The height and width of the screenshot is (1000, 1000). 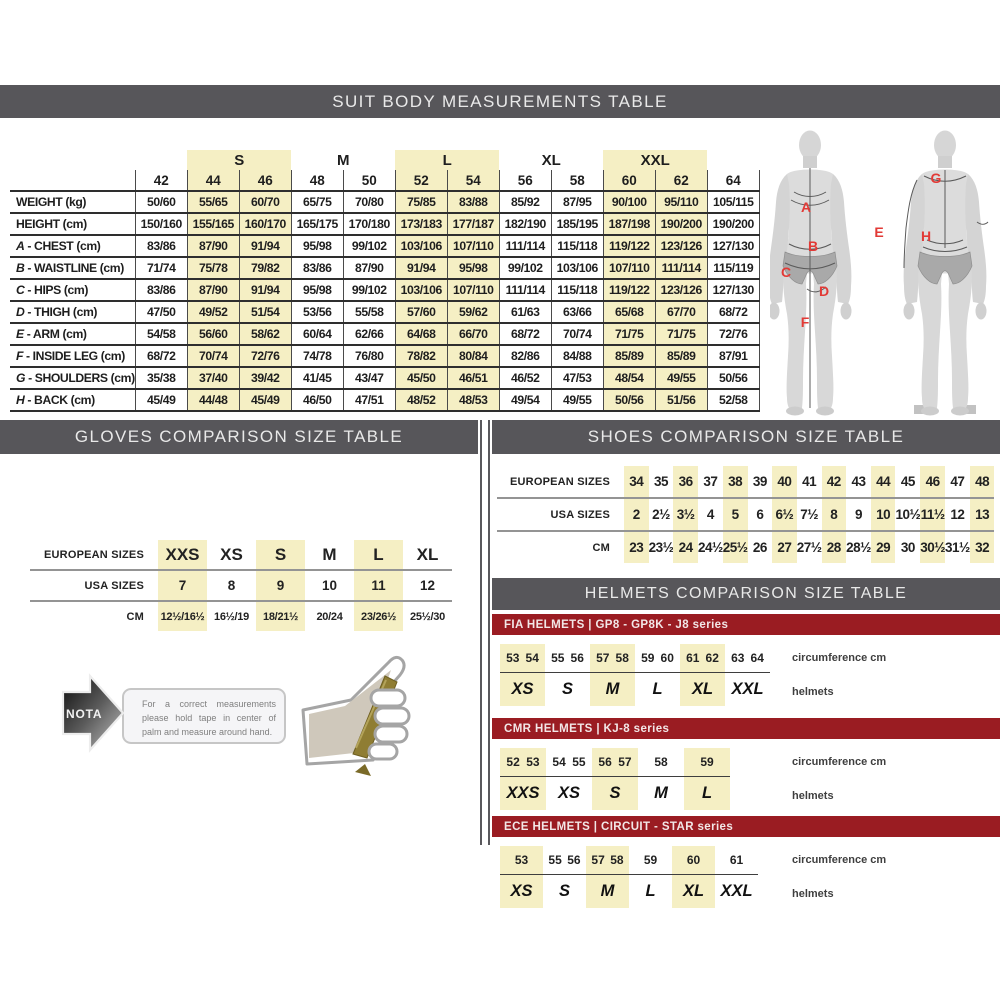 What do you see at coordinates (746, 437) in the screenshot?
I see `shoes-table-header-bar: SHOES COMPARISON SIZE TABLE` at bounding box center [746, 437].